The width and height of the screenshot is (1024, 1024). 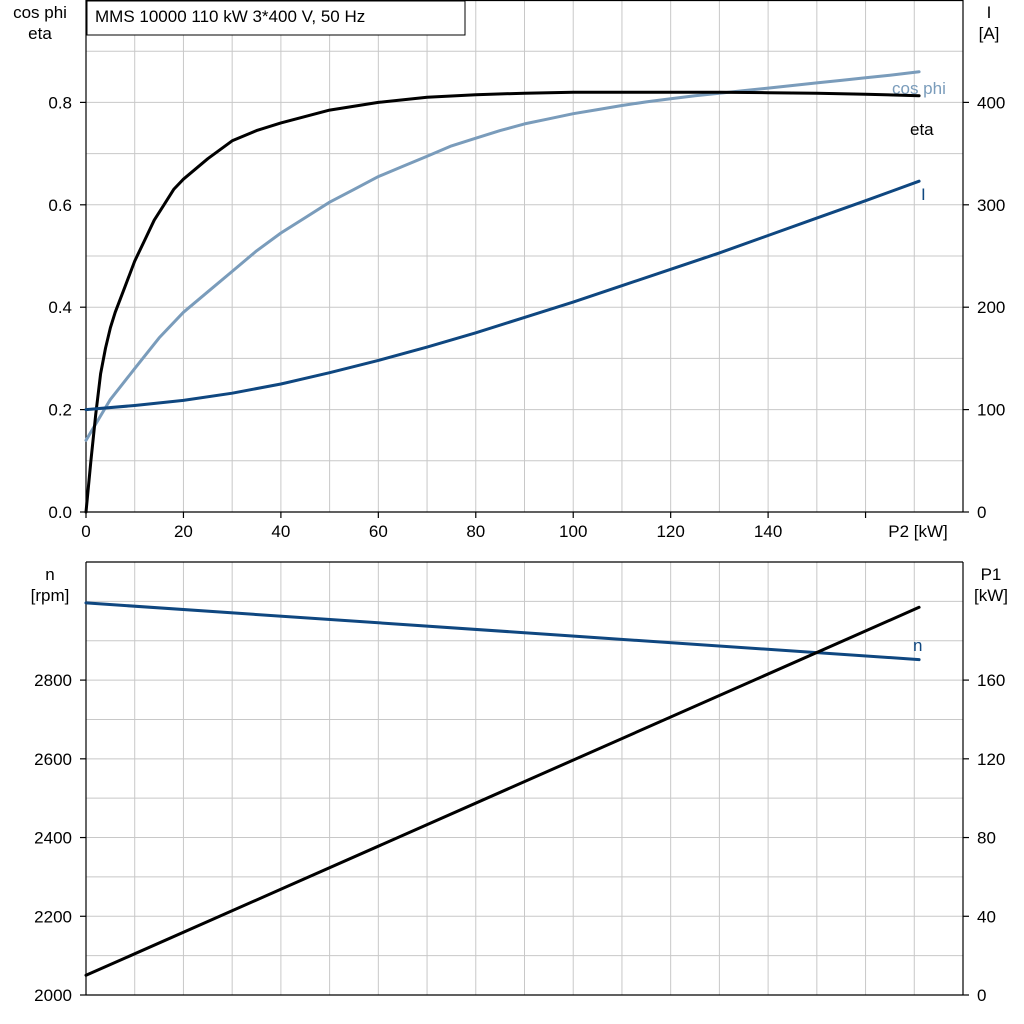 What do you see at coordinates (60, 205) in the screenshot?
I see `y-tick-label: 0.6` at bounding box center [60, 205].